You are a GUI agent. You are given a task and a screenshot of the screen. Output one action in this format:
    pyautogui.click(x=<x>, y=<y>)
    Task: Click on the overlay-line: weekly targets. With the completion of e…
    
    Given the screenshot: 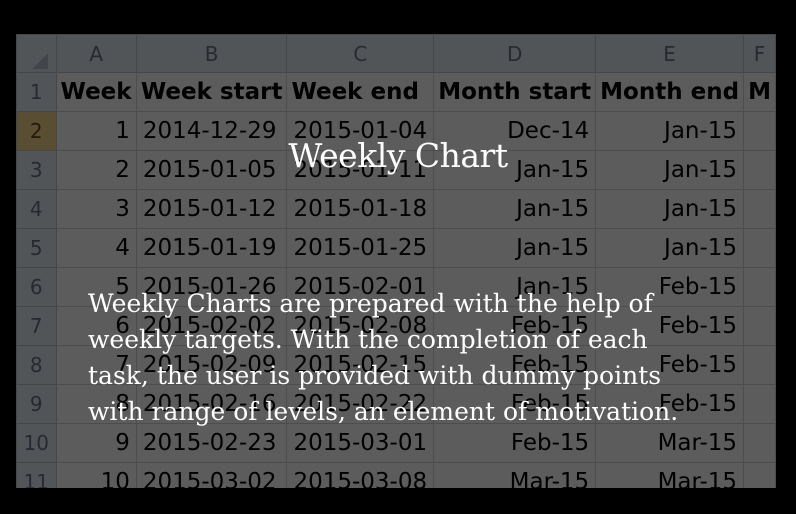 What is the action you would take?
    pyautogui.click(x=368, y=339)
    